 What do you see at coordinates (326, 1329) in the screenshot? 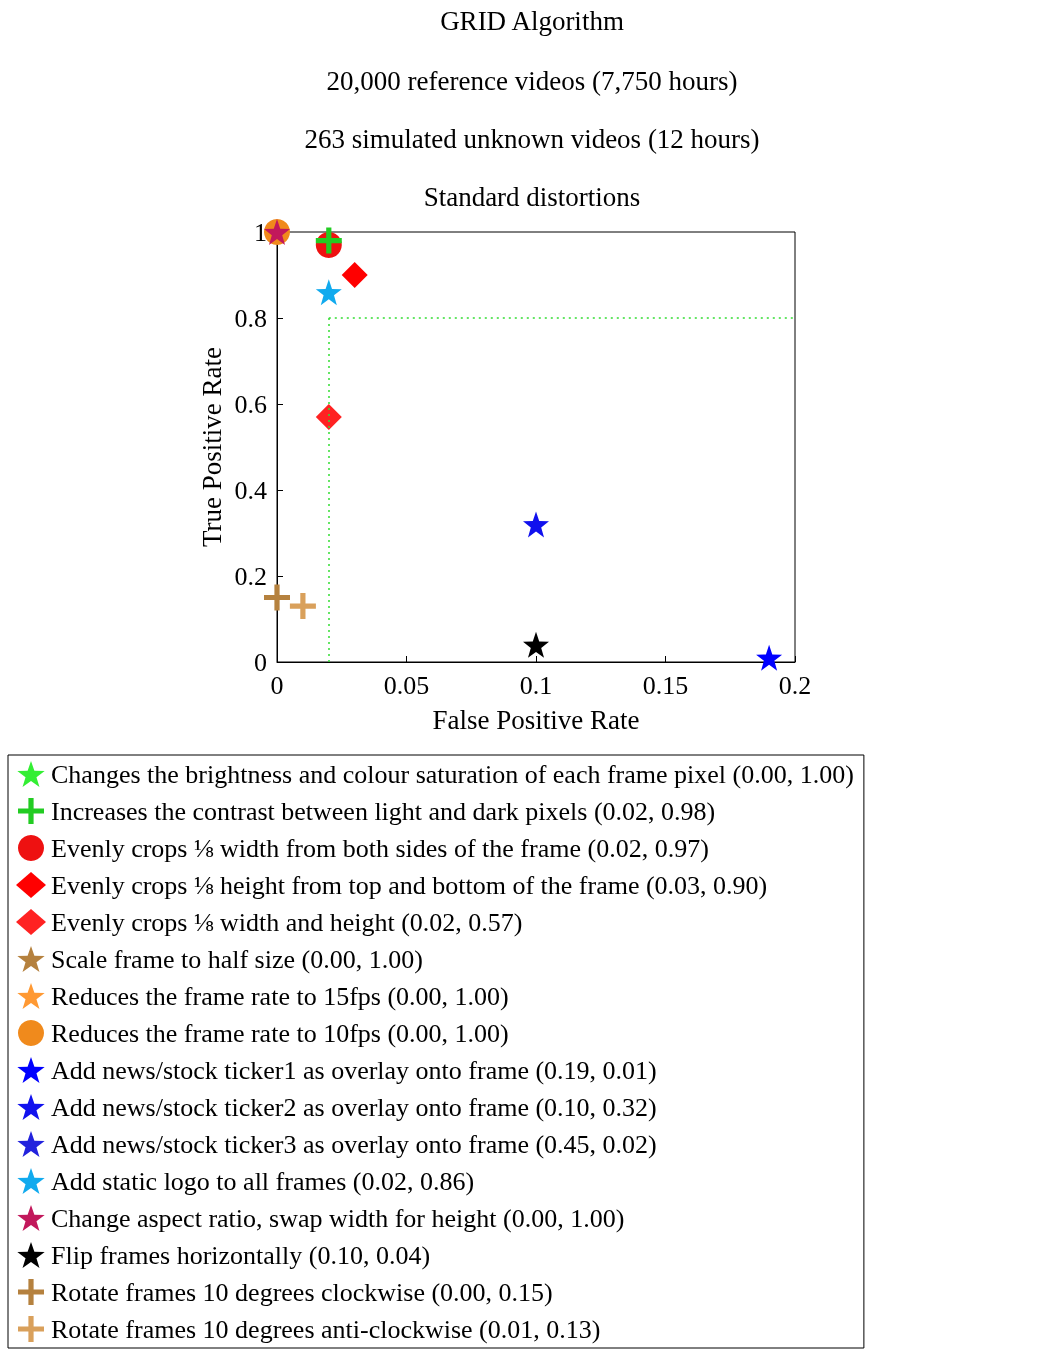
I see `legend-label: Rotate frames 10 degrees anti-clockwise (0.01, 0.13)` at bounding box center [326, 1329].